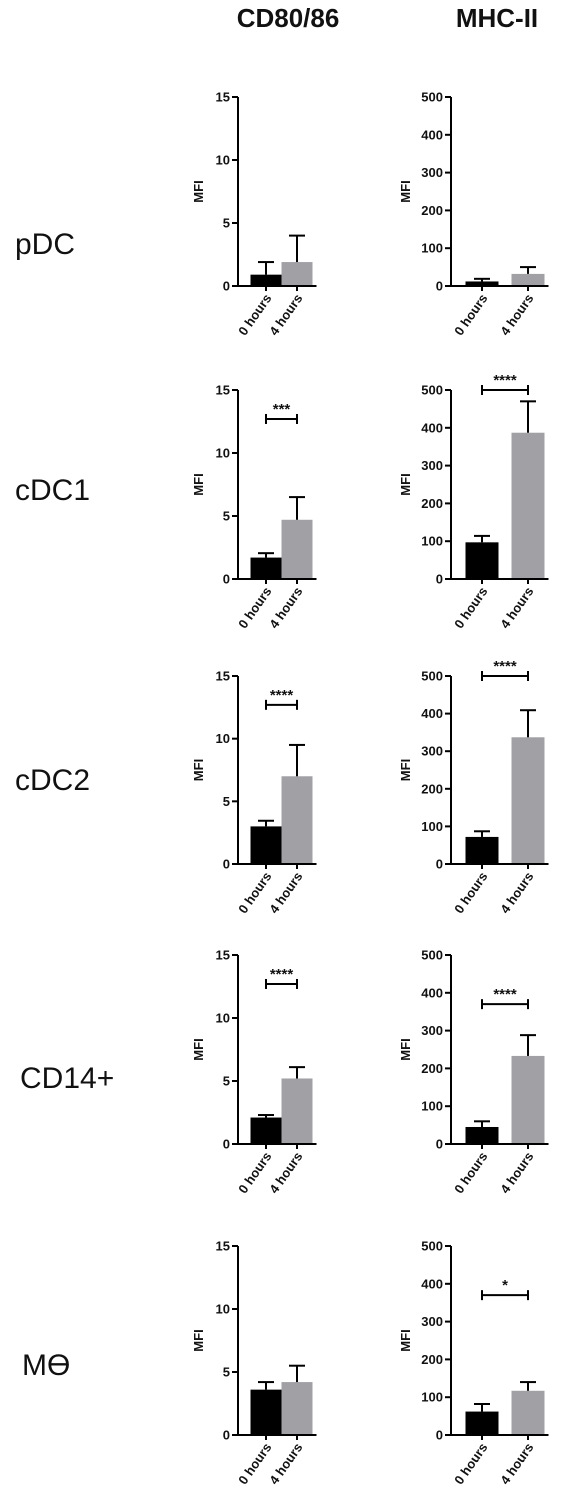  I want to click on row-label-cdc1: cDC1, so click(52, 490).